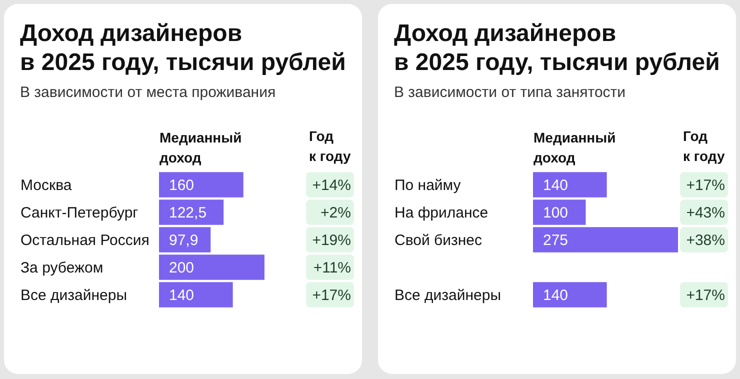 The width and height of the screenshot is (740, 379). I want to click on text: +14%, so click(331, 185).